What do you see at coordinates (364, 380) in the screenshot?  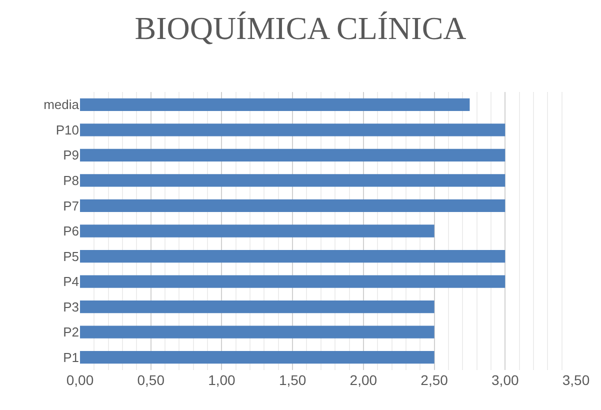 I see `x-tick-label: 2,00` at bounding box center [364, 380].